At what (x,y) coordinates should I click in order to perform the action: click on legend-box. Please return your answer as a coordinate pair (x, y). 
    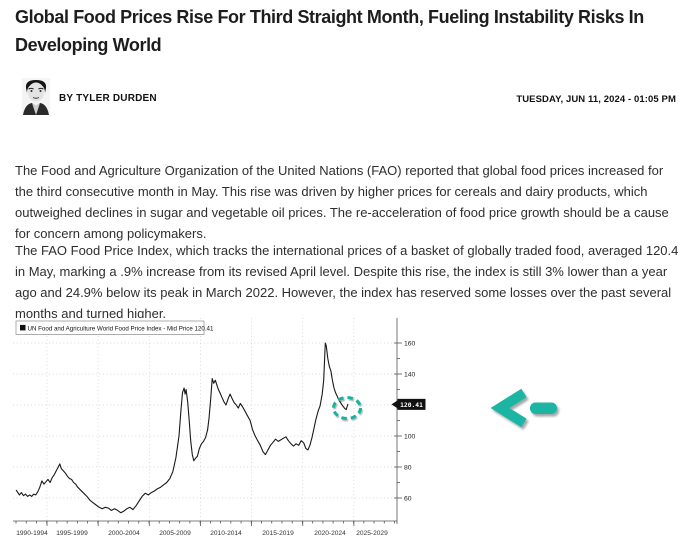
    Looking at the image, I should click on (110, 327).